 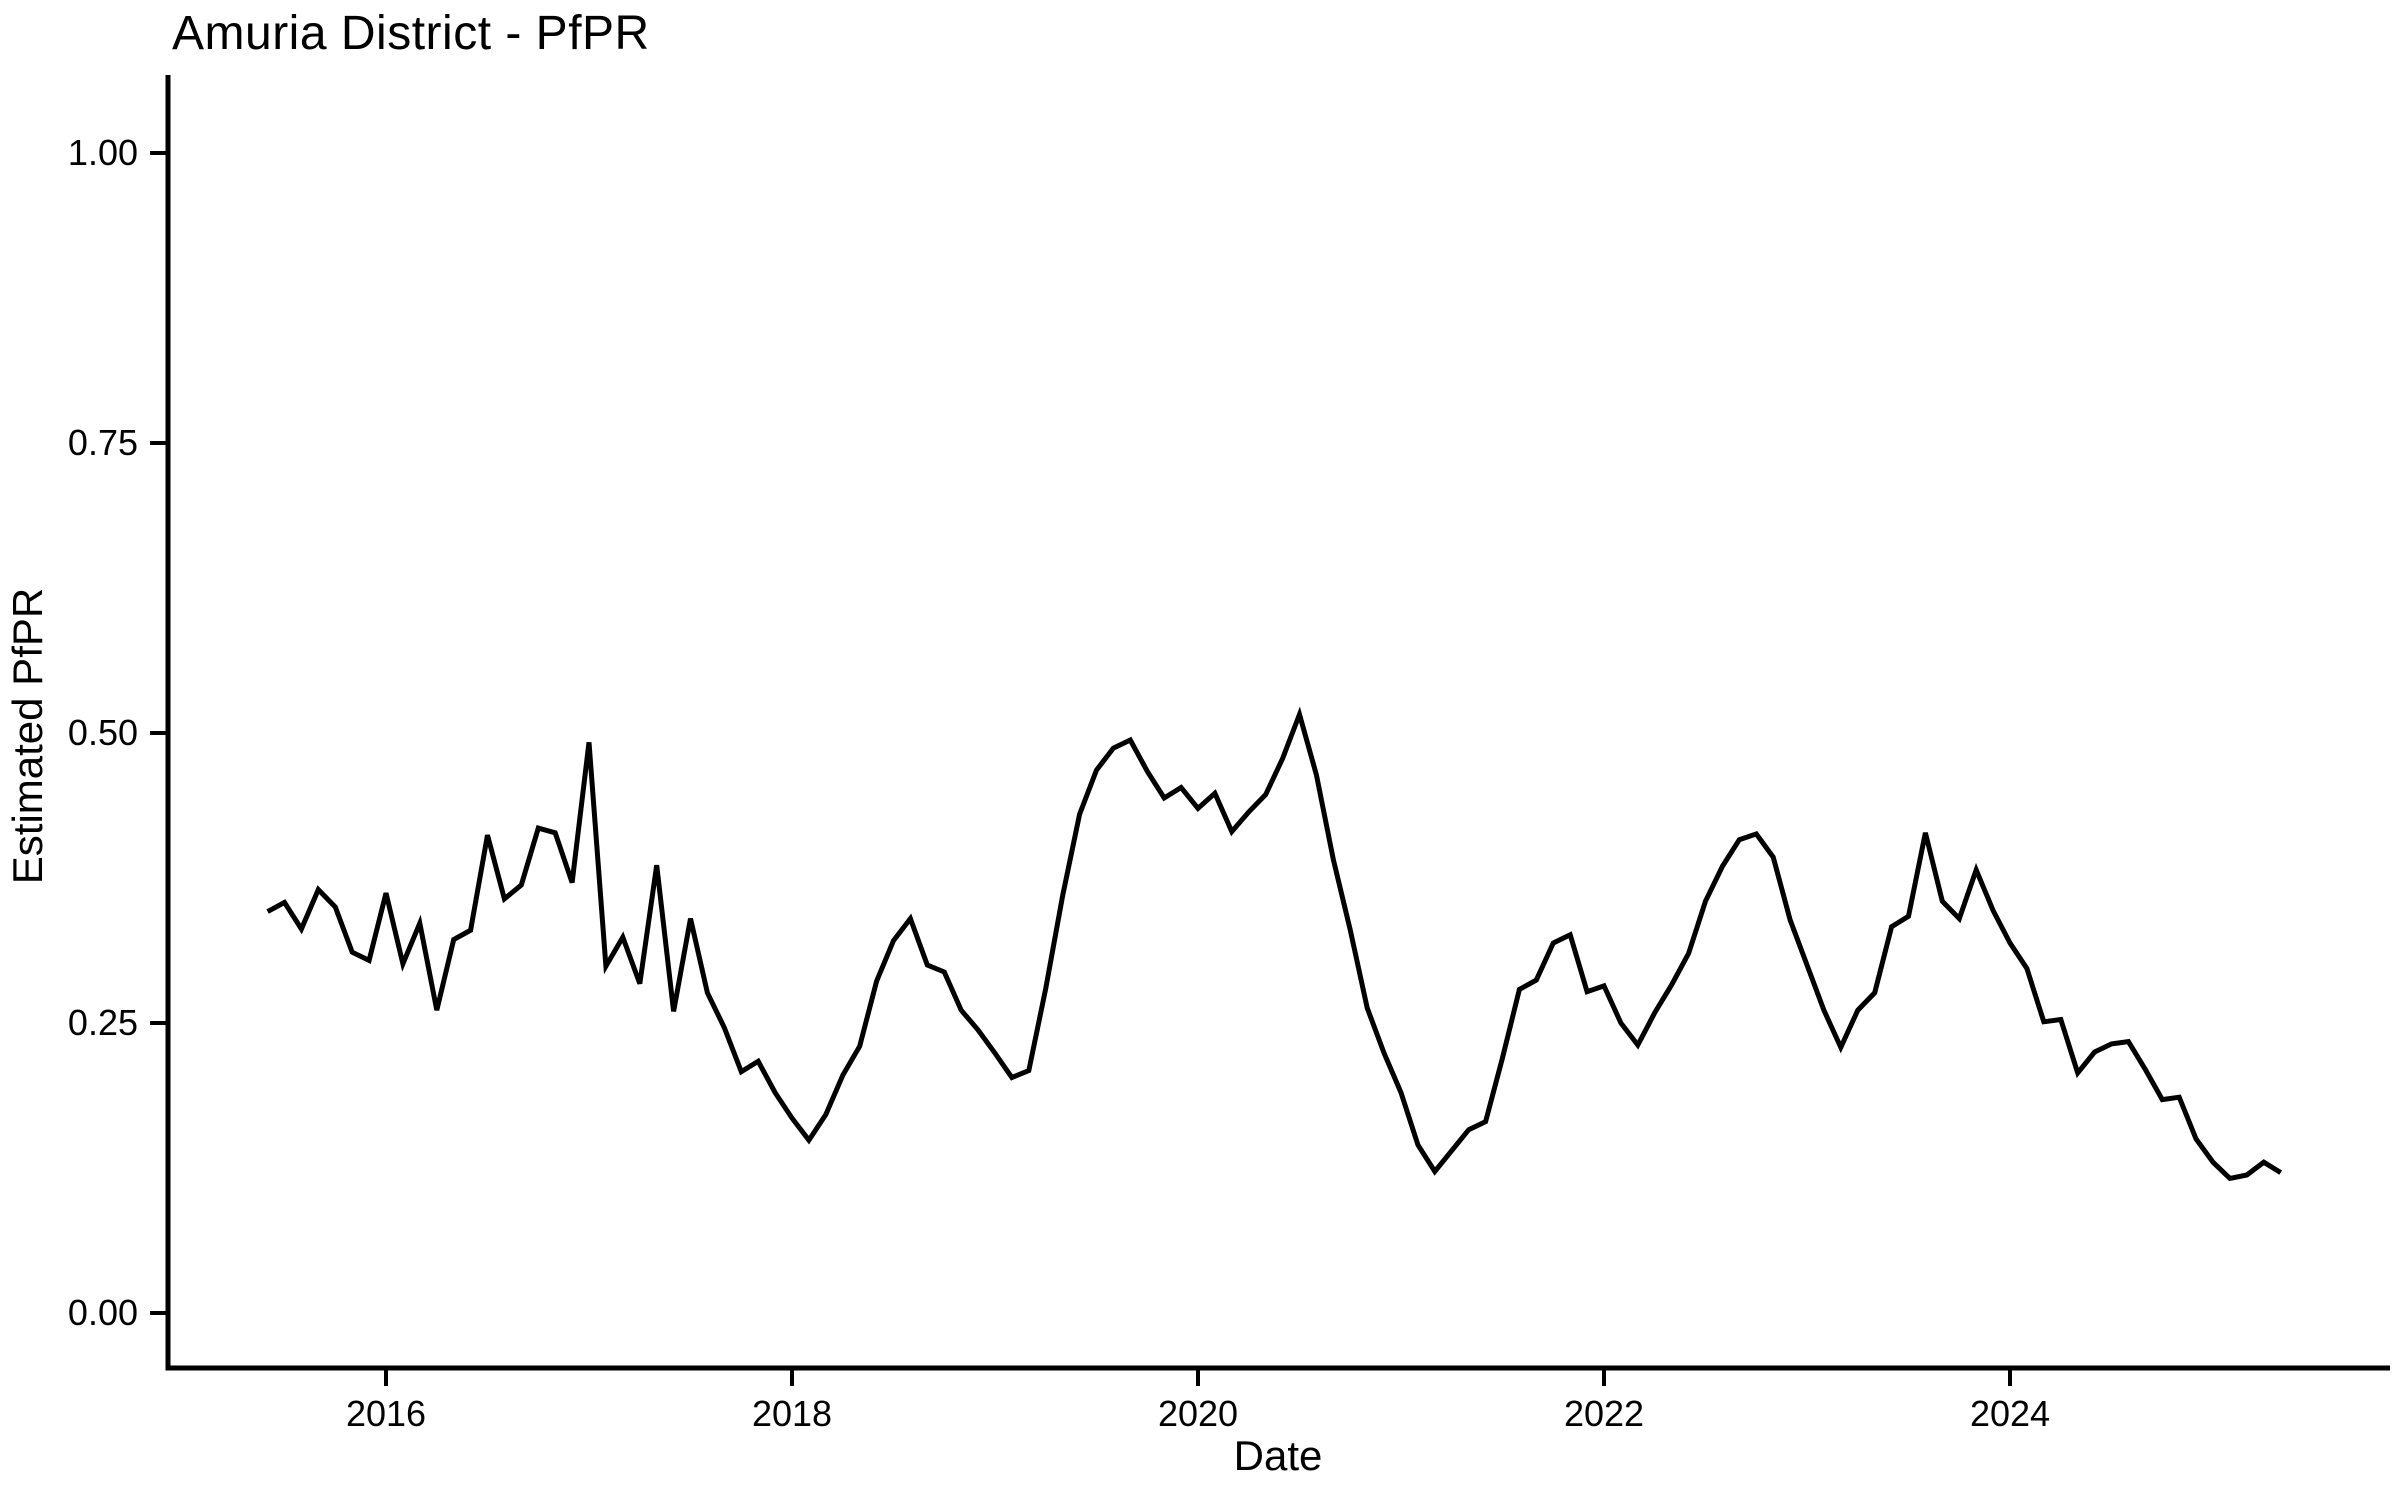 What do you see at coordinates (1198, 1413) in the screenshot?
I see `x-tick-label: 2020` at bounding box center [1198, 1413].